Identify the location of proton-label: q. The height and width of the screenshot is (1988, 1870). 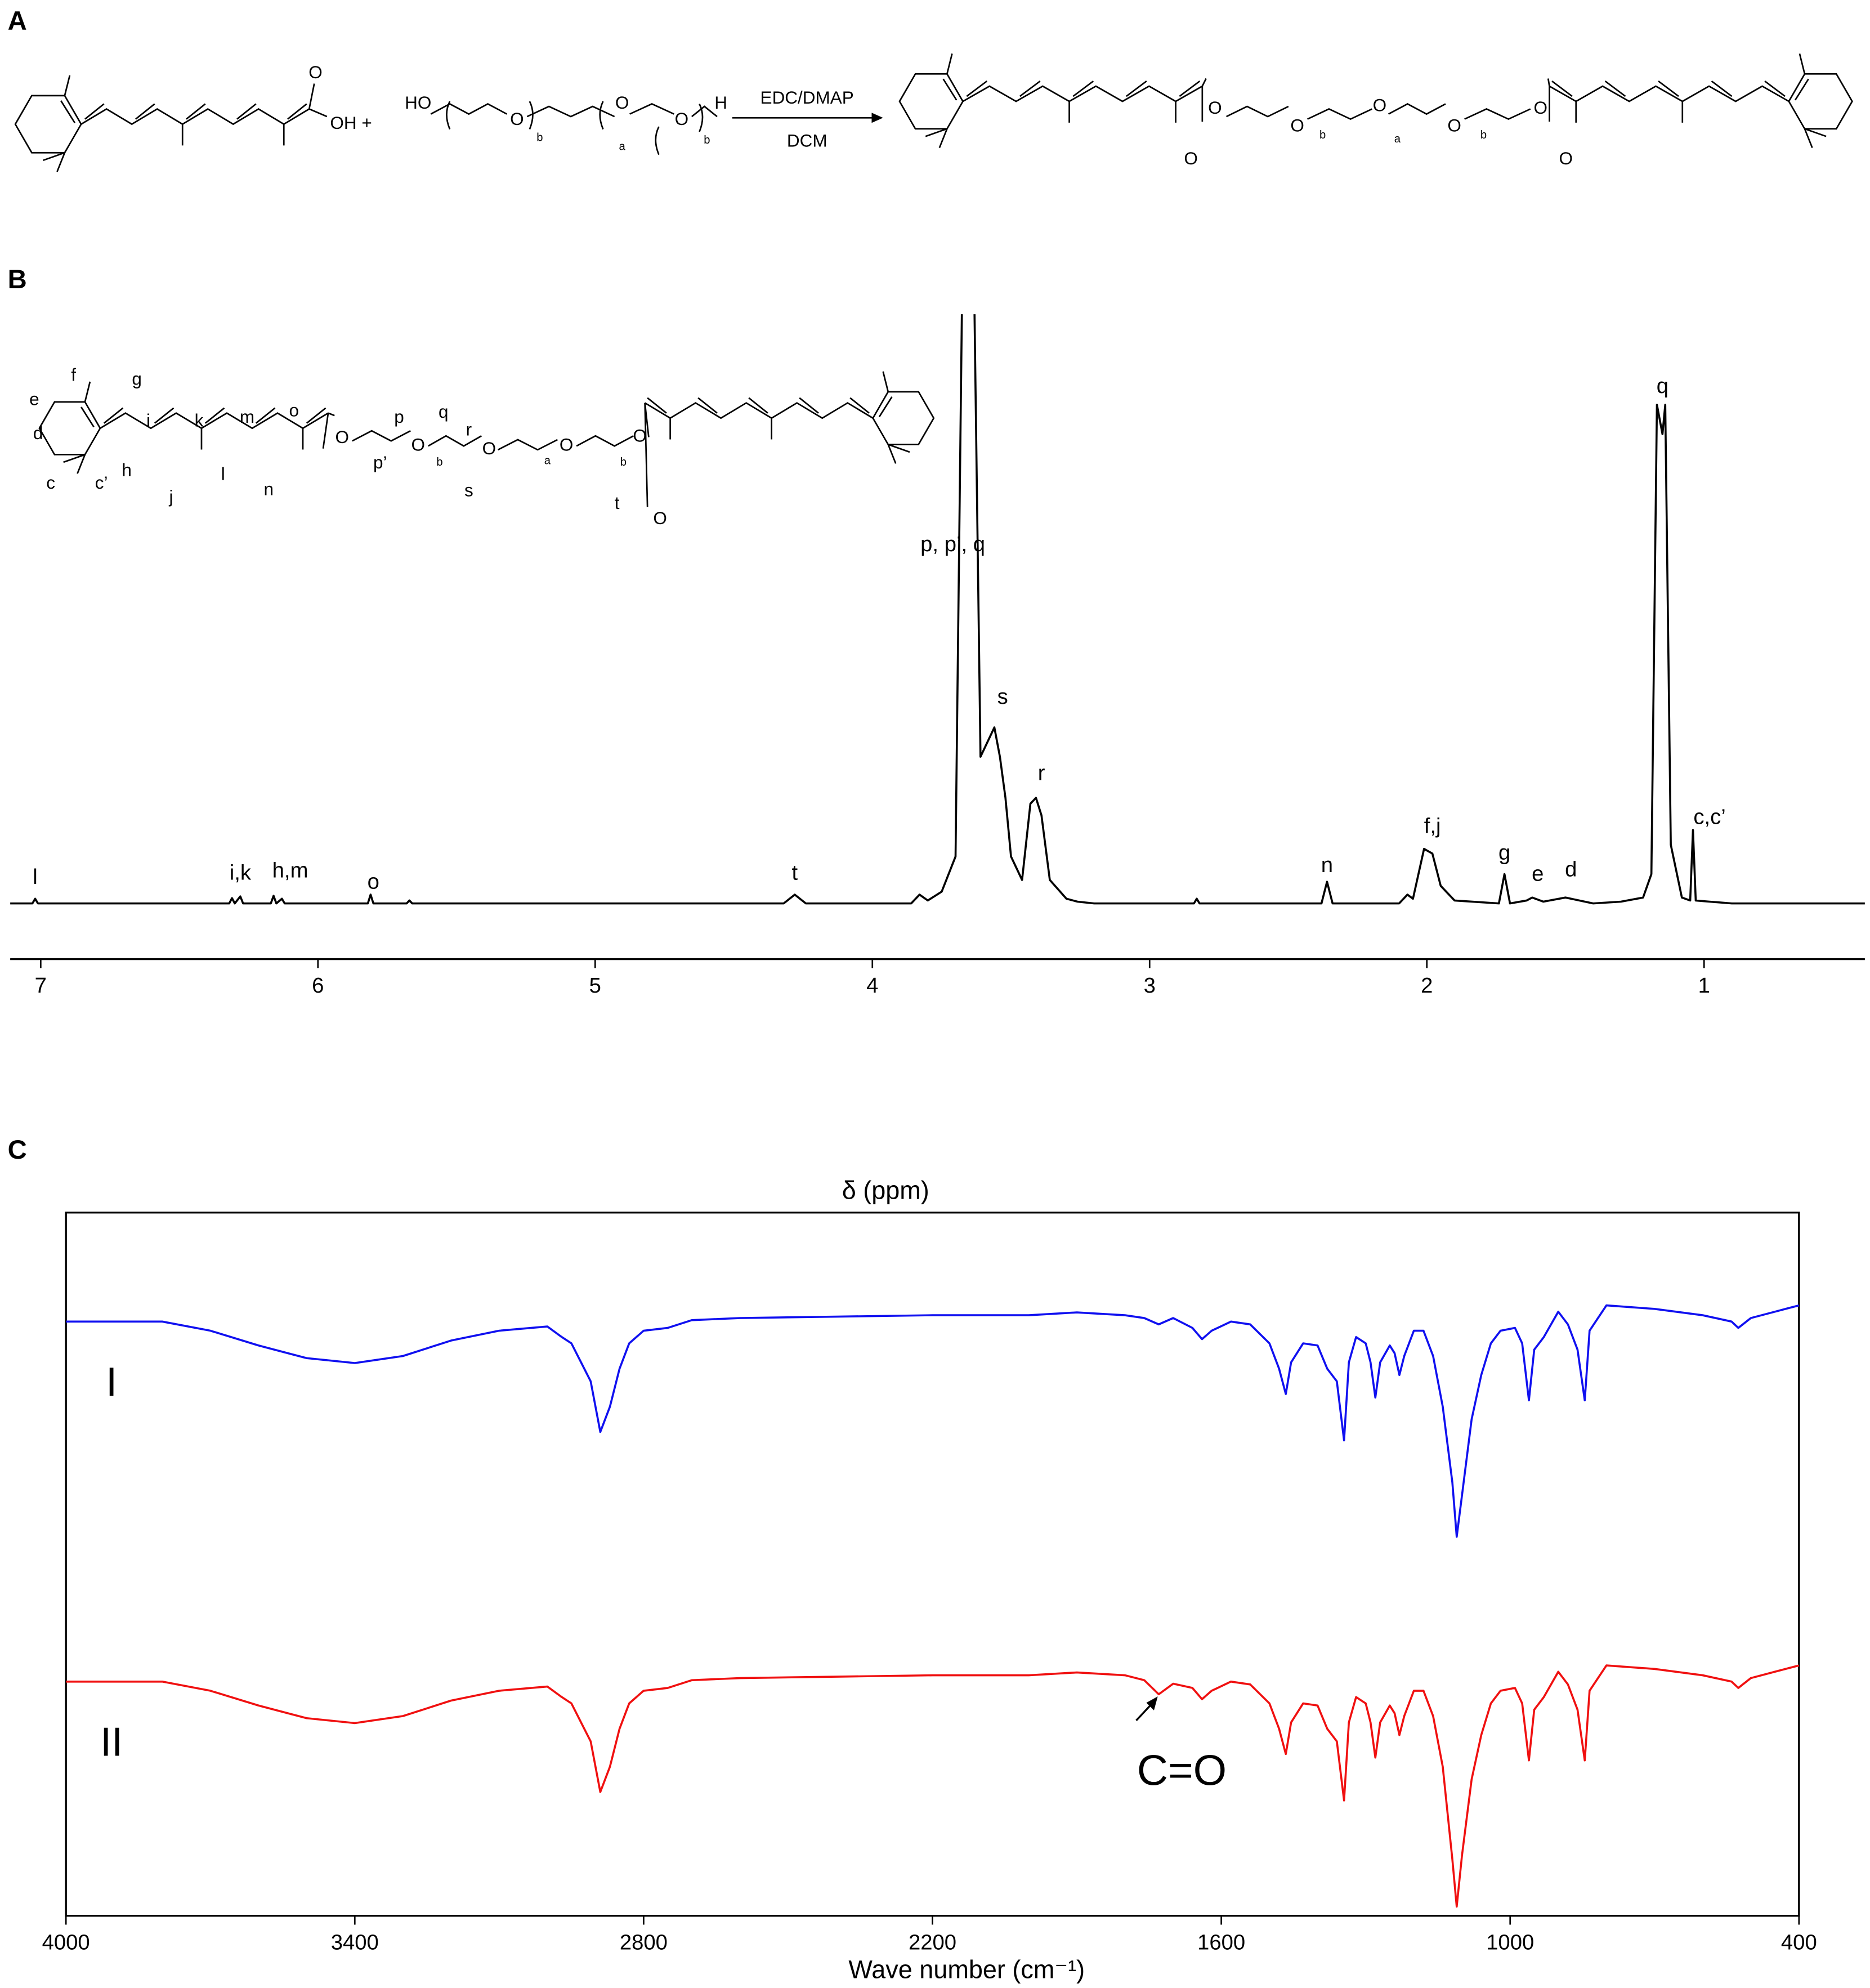
(444, 411).